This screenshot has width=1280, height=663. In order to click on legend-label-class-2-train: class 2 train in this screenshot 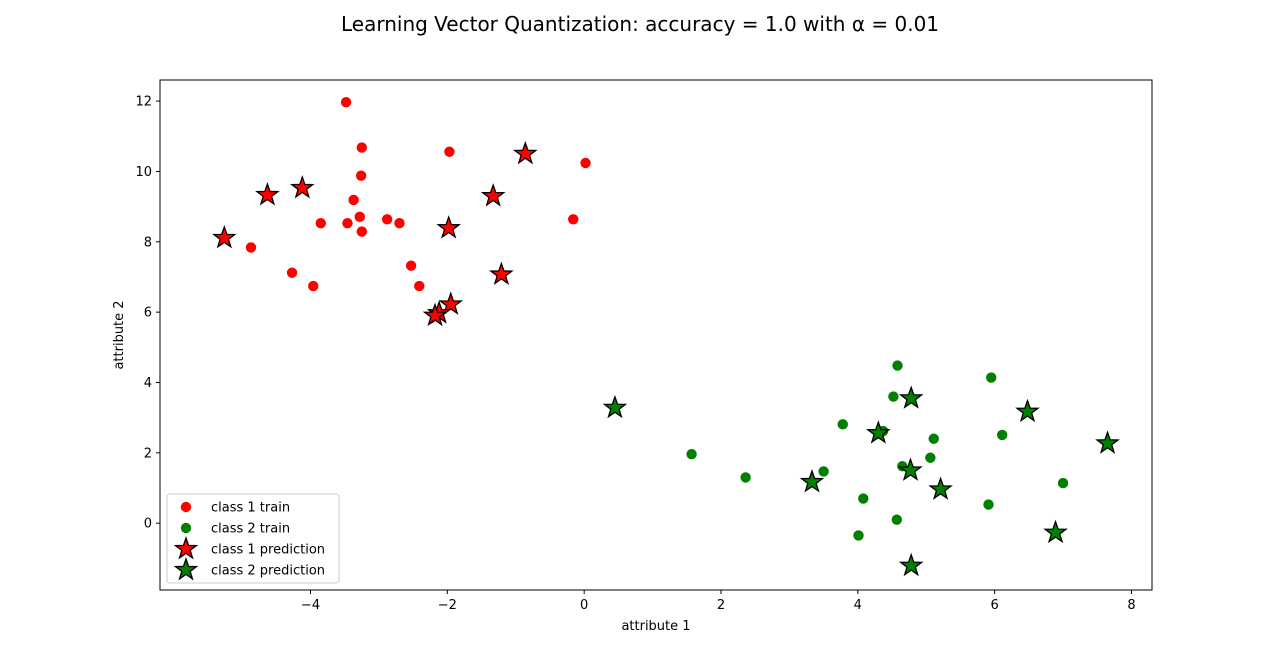, I will do `click(250, 529)`.